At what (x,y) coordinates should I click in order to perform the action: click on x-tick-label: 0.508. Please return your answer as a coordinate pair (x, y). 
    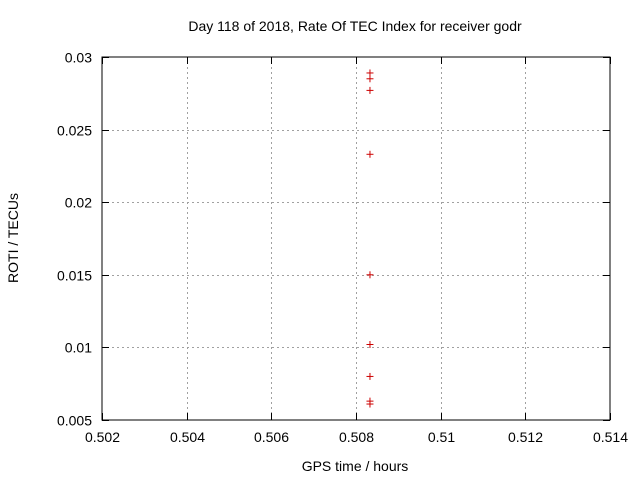
    Looking at the image, I should click on (356, 437).